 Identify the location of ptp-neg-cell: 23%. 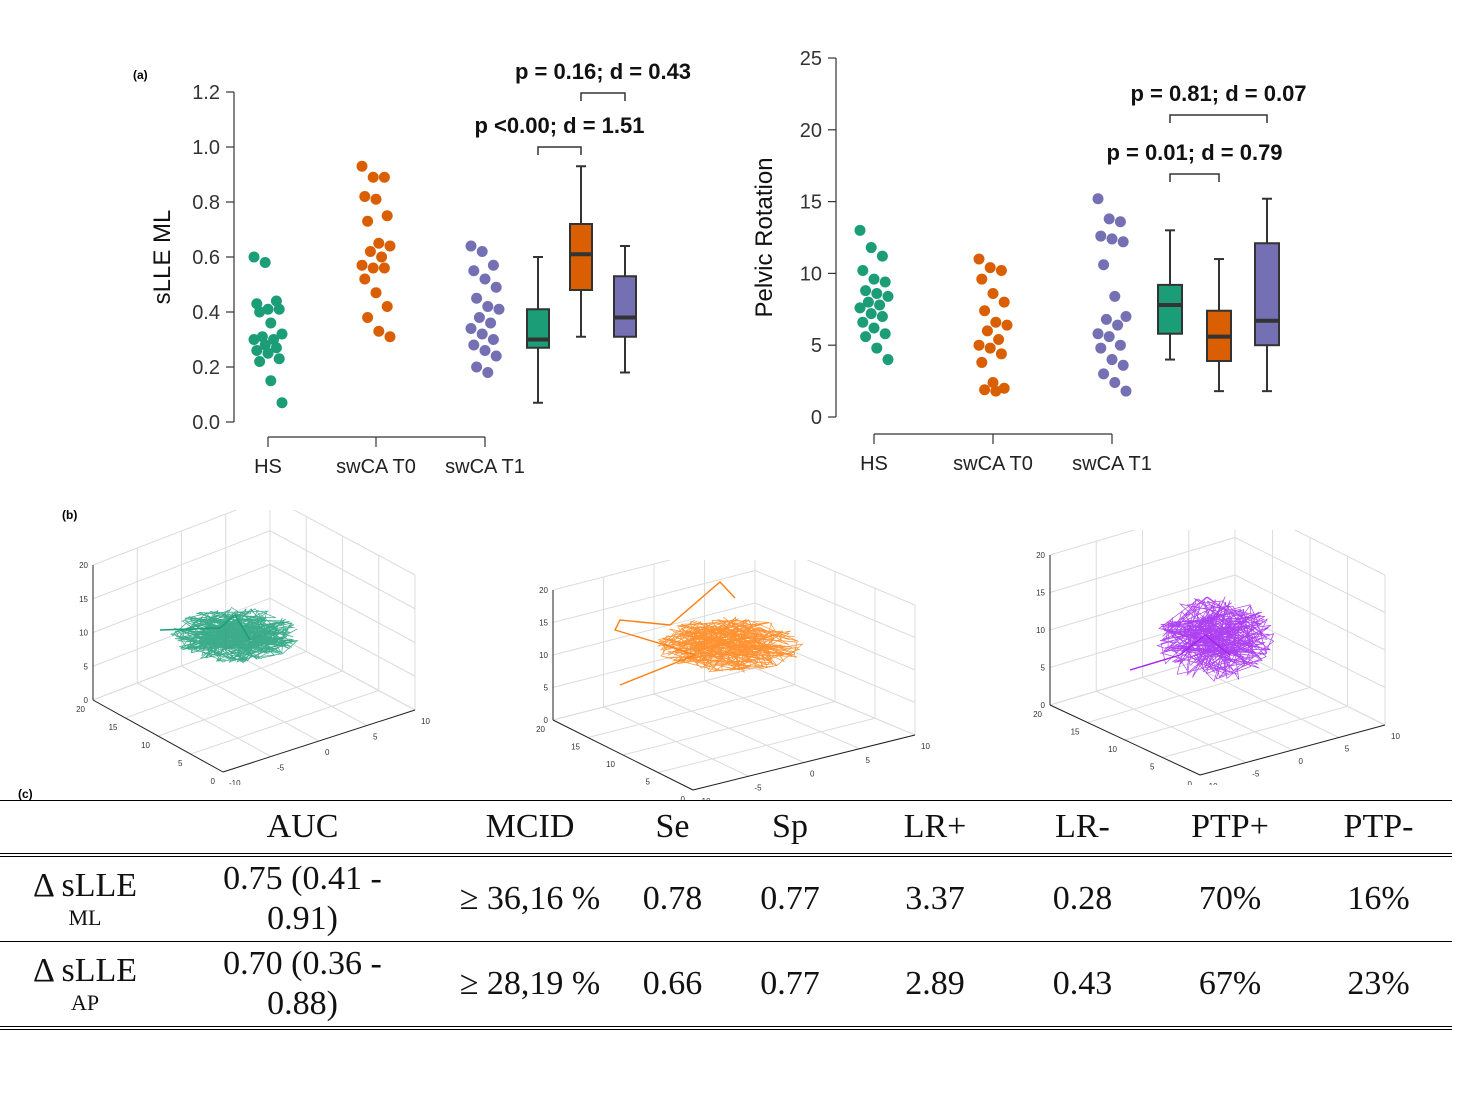
(1378, 983).